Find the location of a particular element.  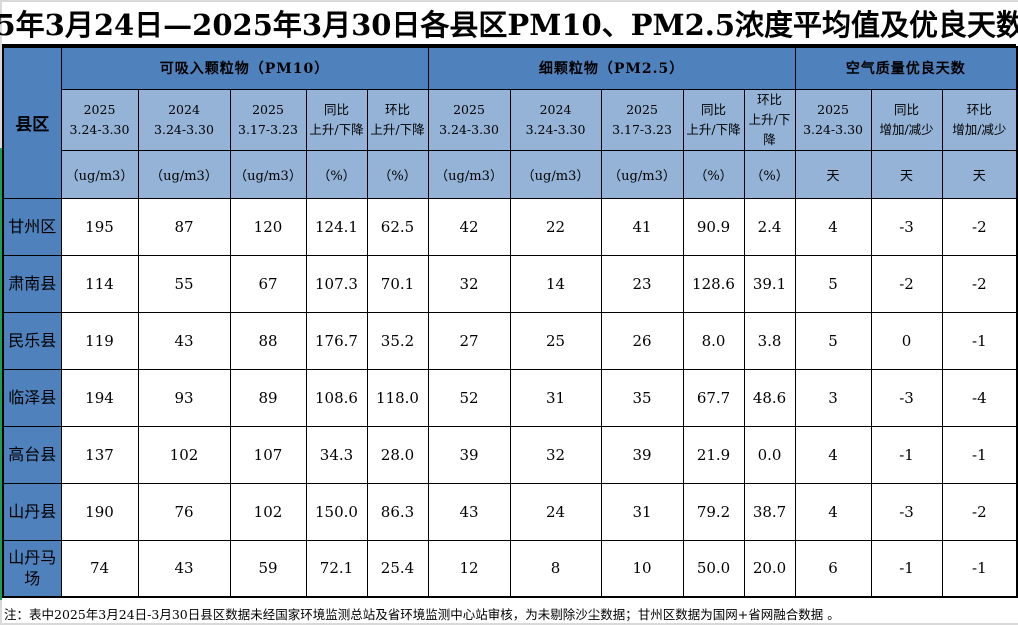

cell-value: 102 is located at coordinates (184, 454).